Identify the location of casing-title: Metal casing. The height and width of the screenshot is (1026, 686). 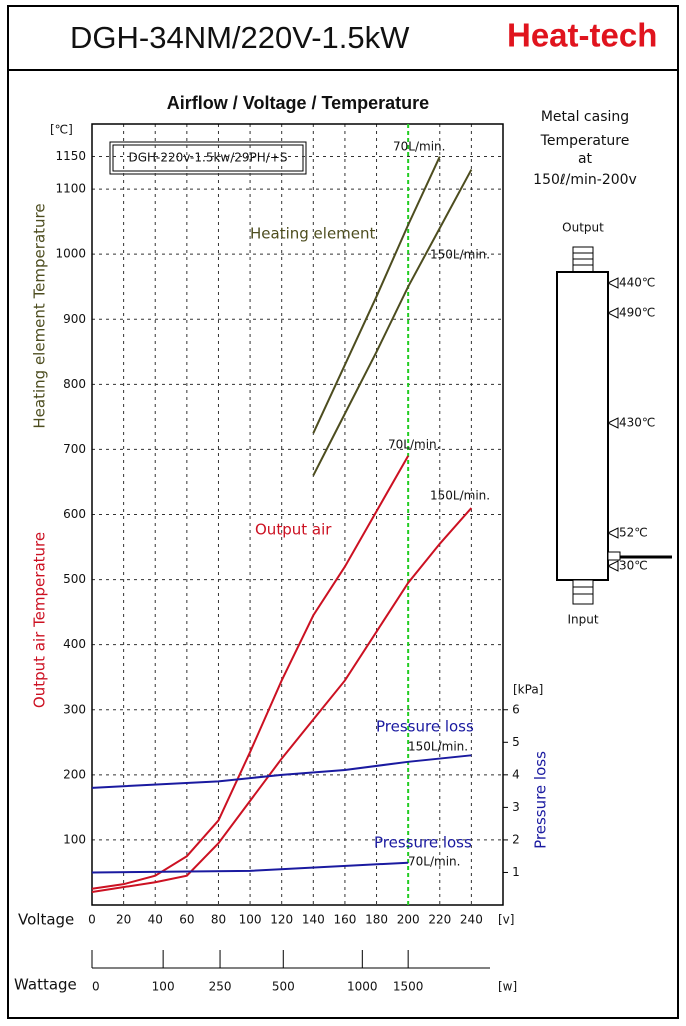
(585, 117).